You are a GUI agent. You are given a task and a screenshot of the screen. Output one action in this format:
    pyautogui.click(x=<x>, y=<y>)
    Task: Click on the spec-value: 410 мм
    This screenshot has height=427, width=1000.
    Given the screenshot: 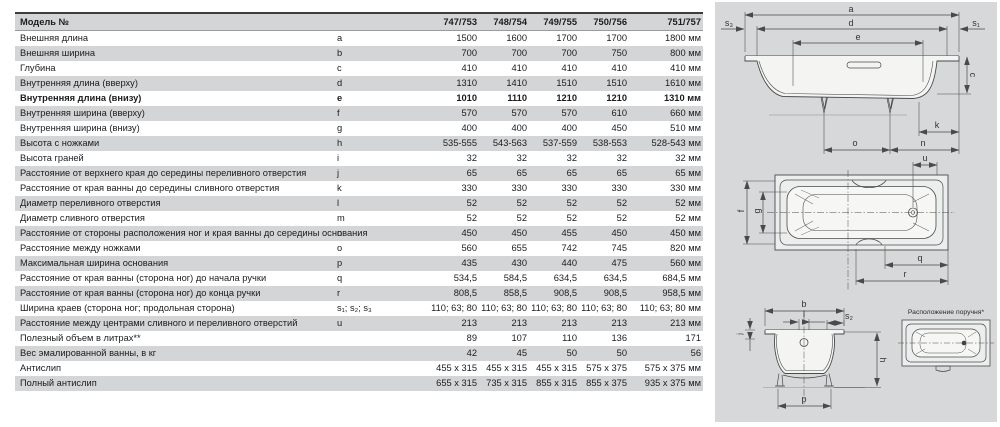 What is the action you would take?
    pyautogui.click(x=685, y=68)
    